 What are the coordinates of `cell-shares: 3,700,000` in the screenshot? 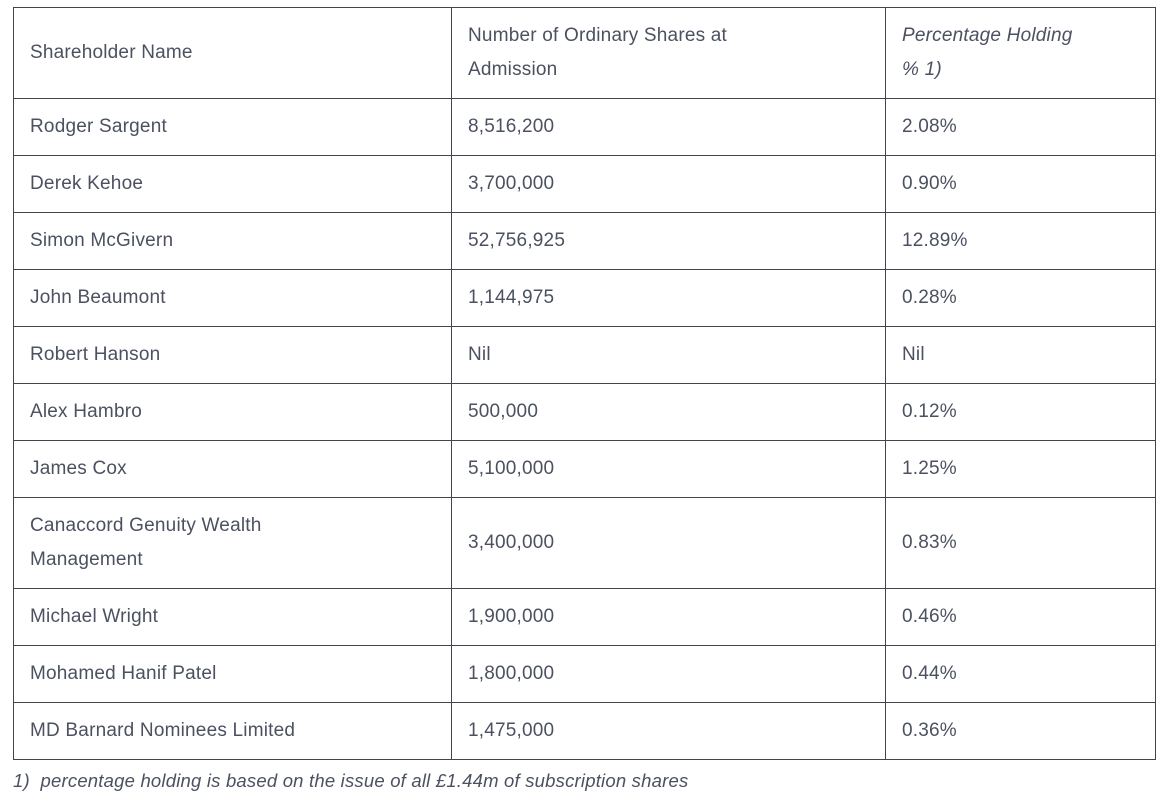 It's located at (668, 184).